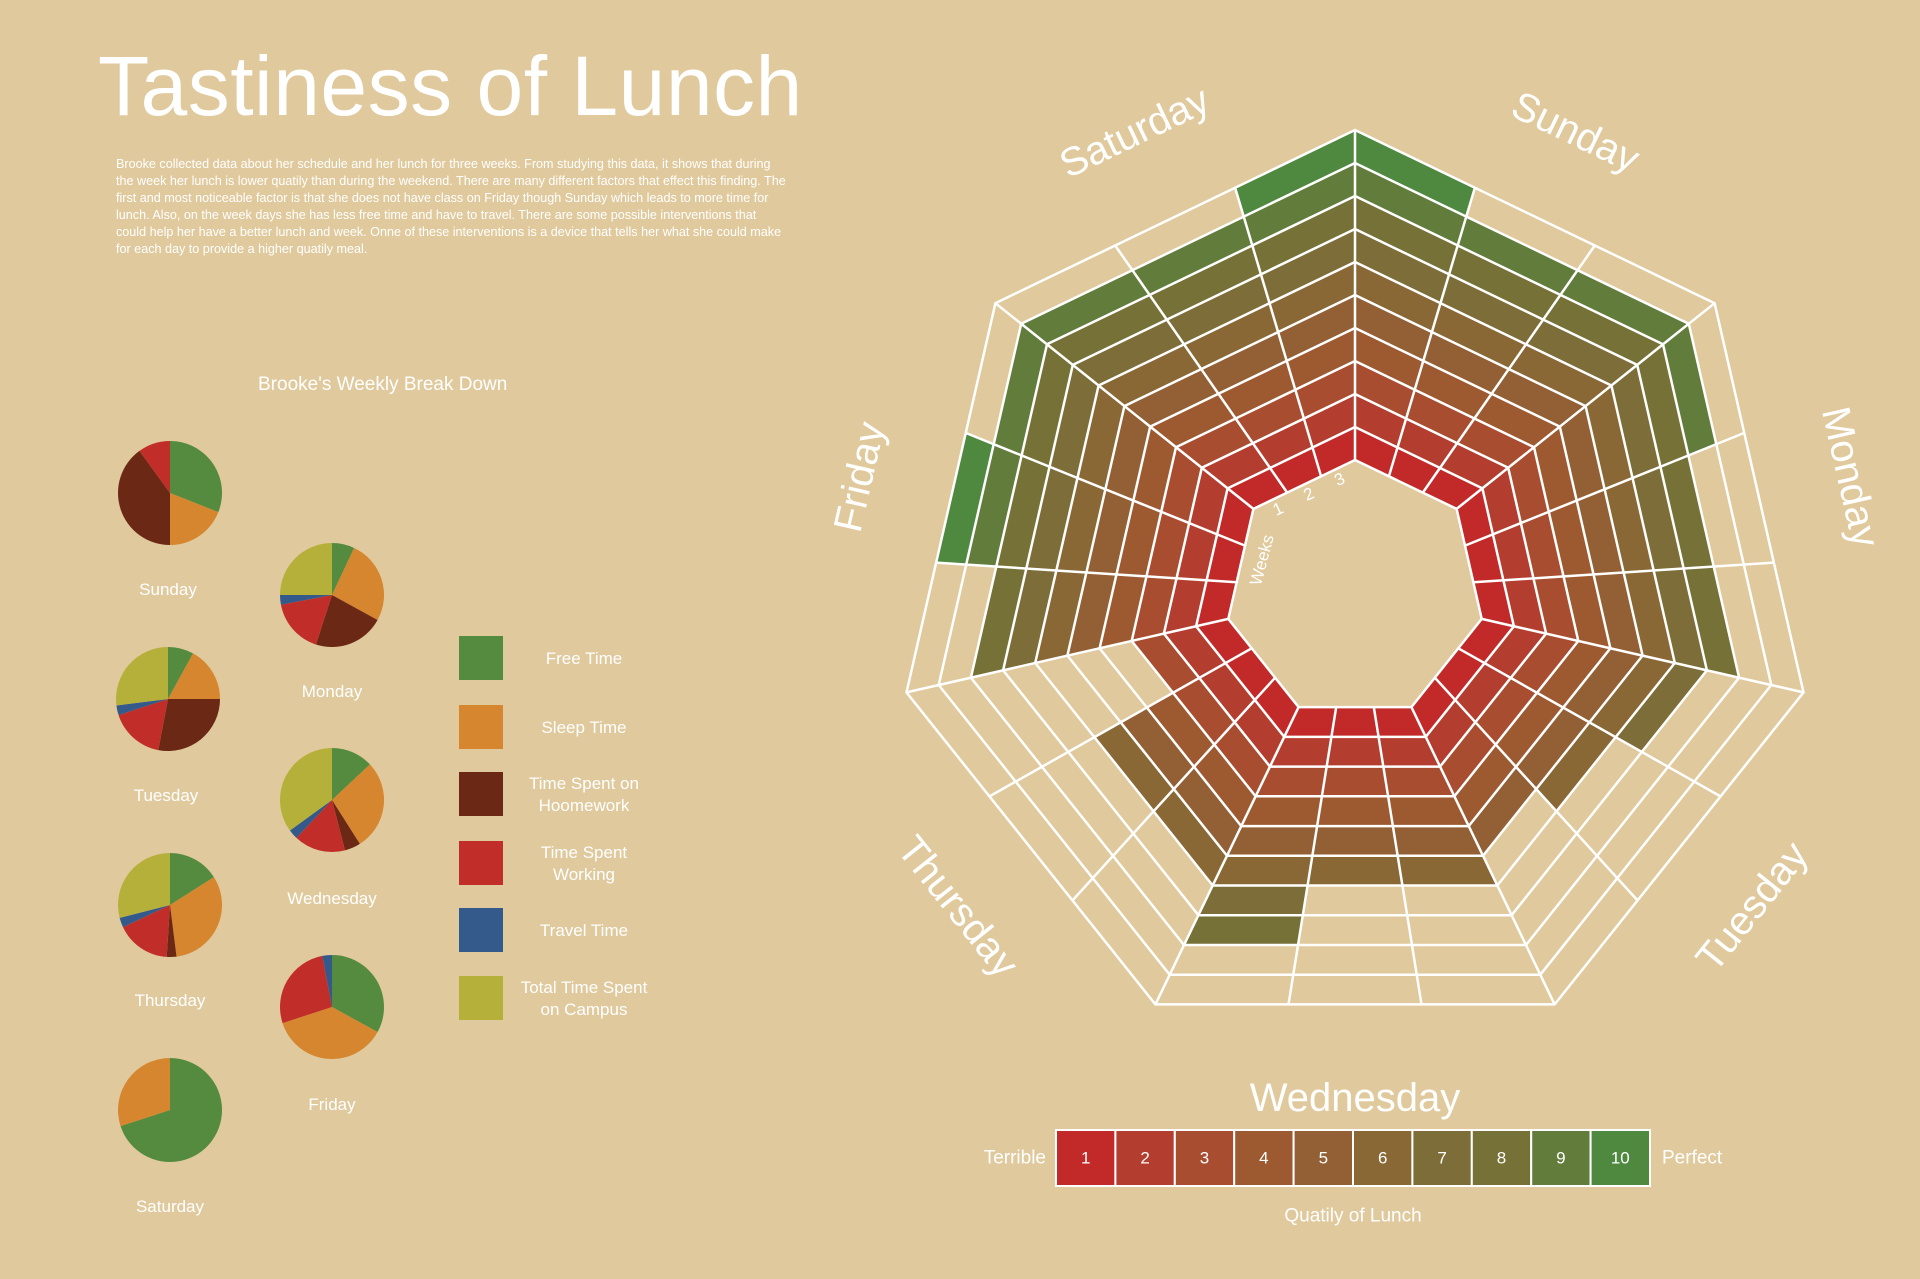 The width and height of the screenshot is (1920, 1279). Describe the element at coordinates (168, 589) in the screenshot. I see `pie-label-sunday: Sunday` at that location.